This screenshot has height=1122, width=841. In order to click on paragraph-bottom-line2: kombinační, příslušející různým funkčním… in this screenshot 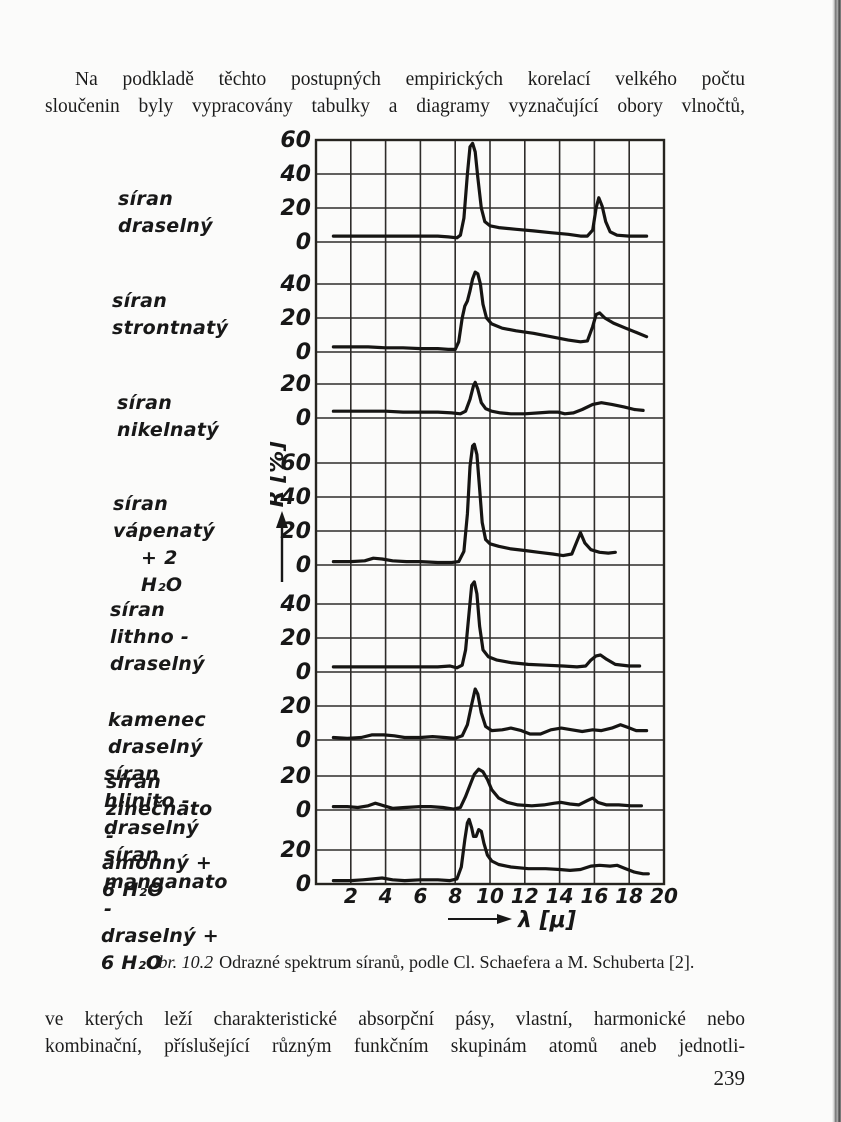, I will do `click(395, 1046)`.